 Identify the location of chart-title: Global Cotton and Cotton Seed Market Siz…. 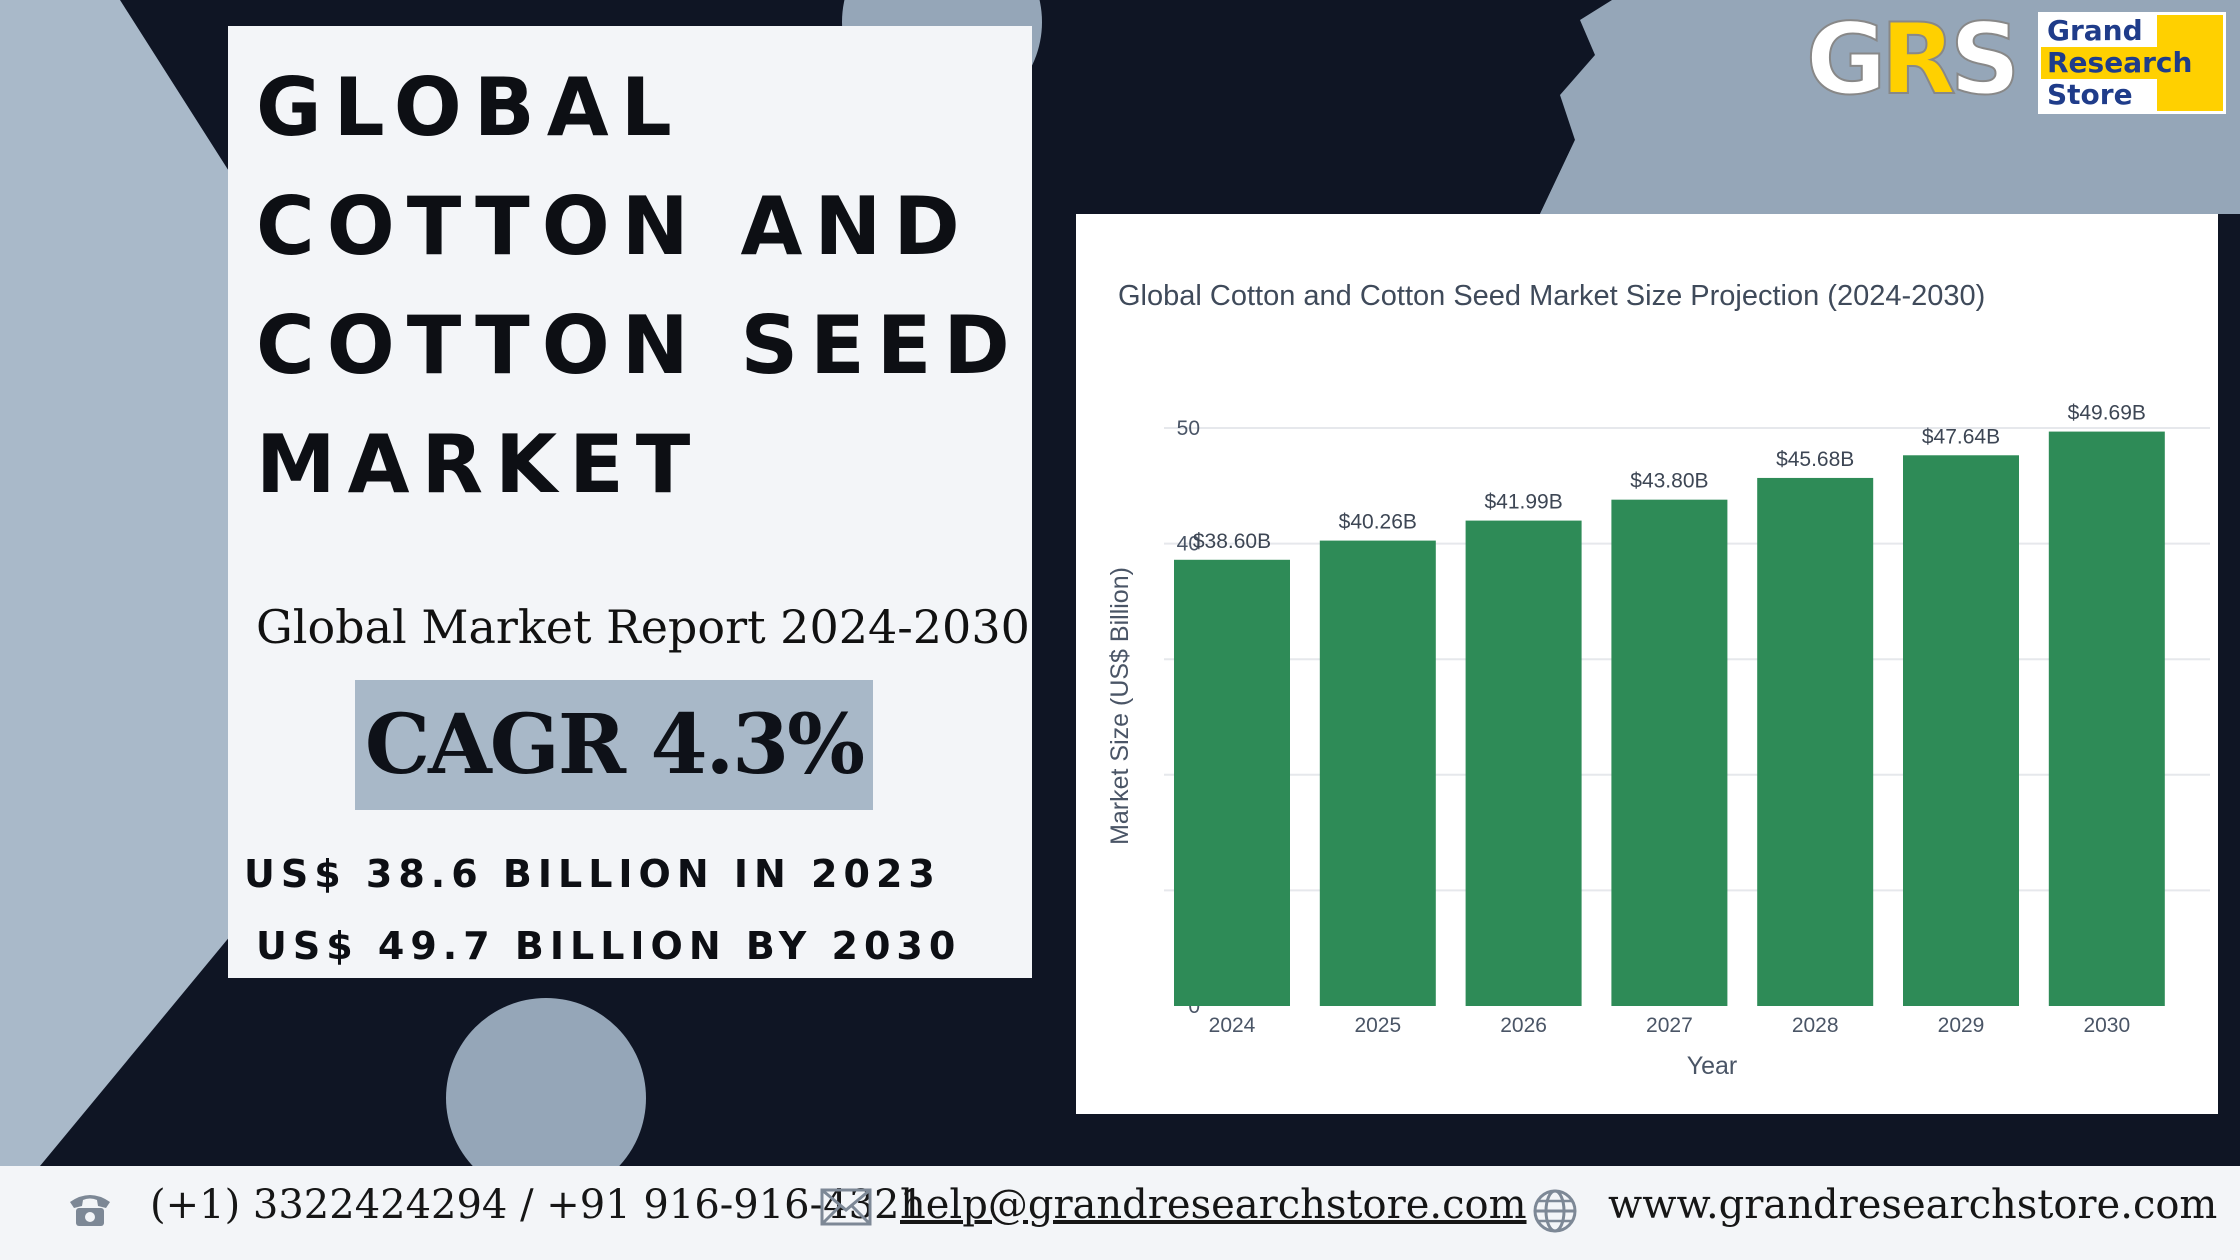
(1552, 296).